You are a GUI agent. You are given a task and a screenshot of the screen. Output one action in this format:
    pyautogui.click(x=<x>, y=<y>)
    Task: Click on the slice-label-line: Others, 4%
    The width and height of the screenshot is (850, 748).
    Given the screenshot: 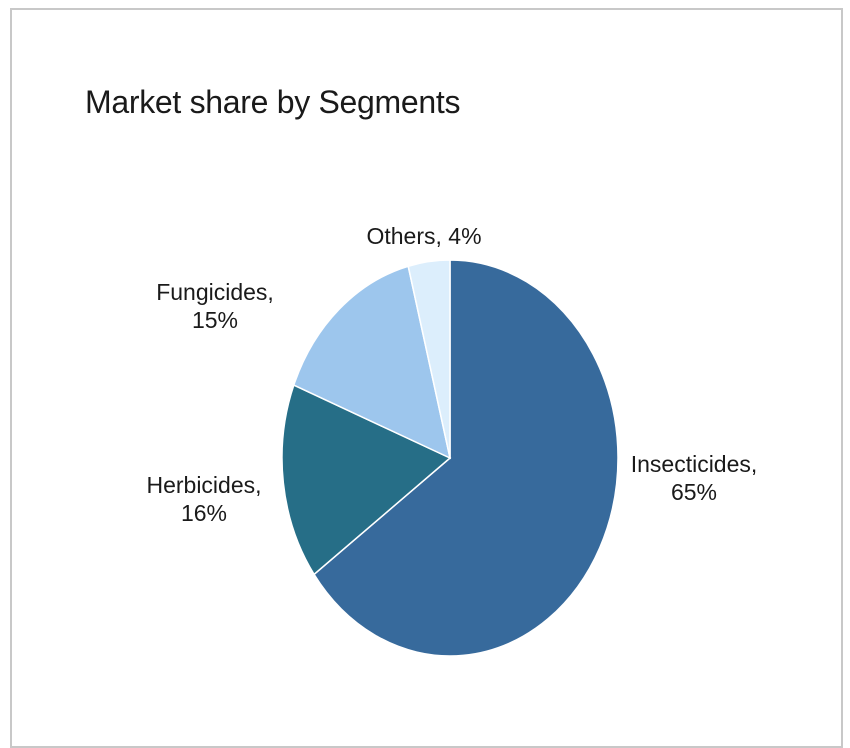 What is the action you would take?
    pyautogui.click(x=423, y=236)
    